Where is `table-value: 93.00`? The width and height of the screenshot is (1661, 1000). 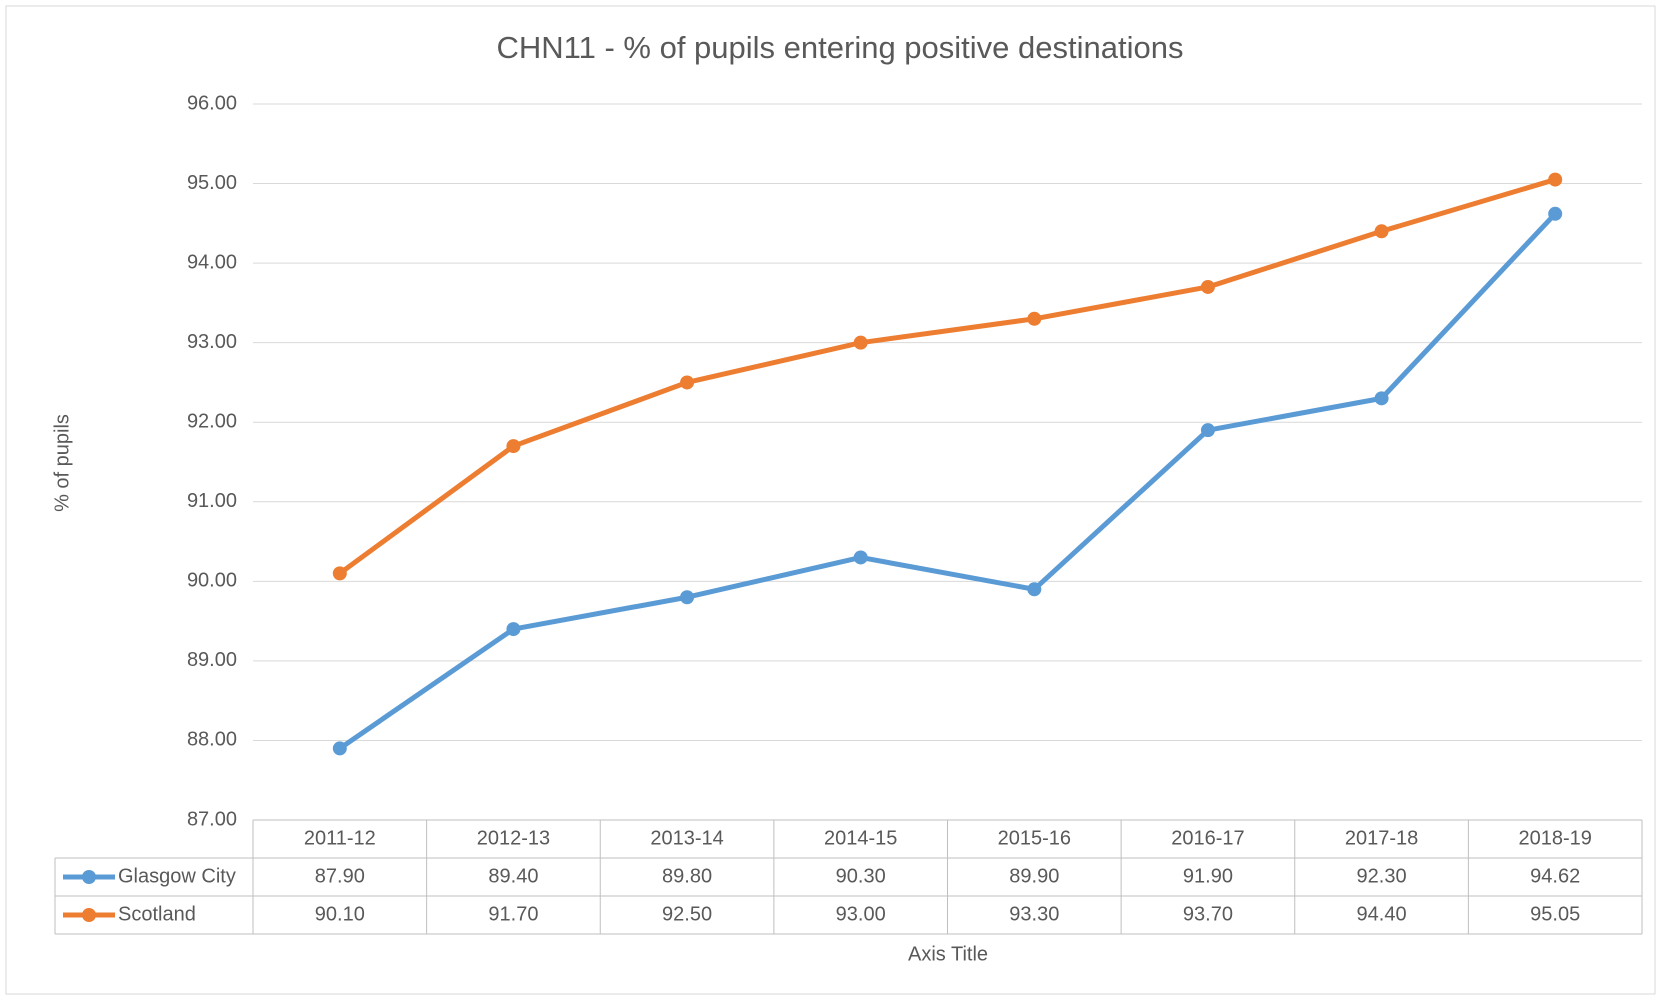
table-value: 93.00 is located at coordinates (861, 914).